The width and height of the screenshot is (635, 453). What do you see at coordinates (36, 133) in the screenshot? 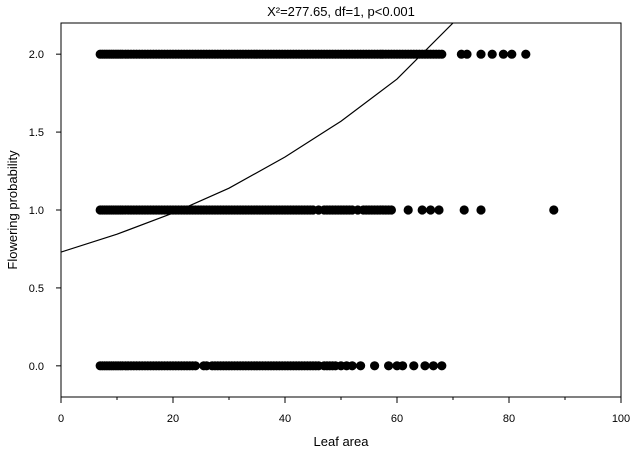
I see `y-tick-label: 1.5` at bounding box center [36, 133].